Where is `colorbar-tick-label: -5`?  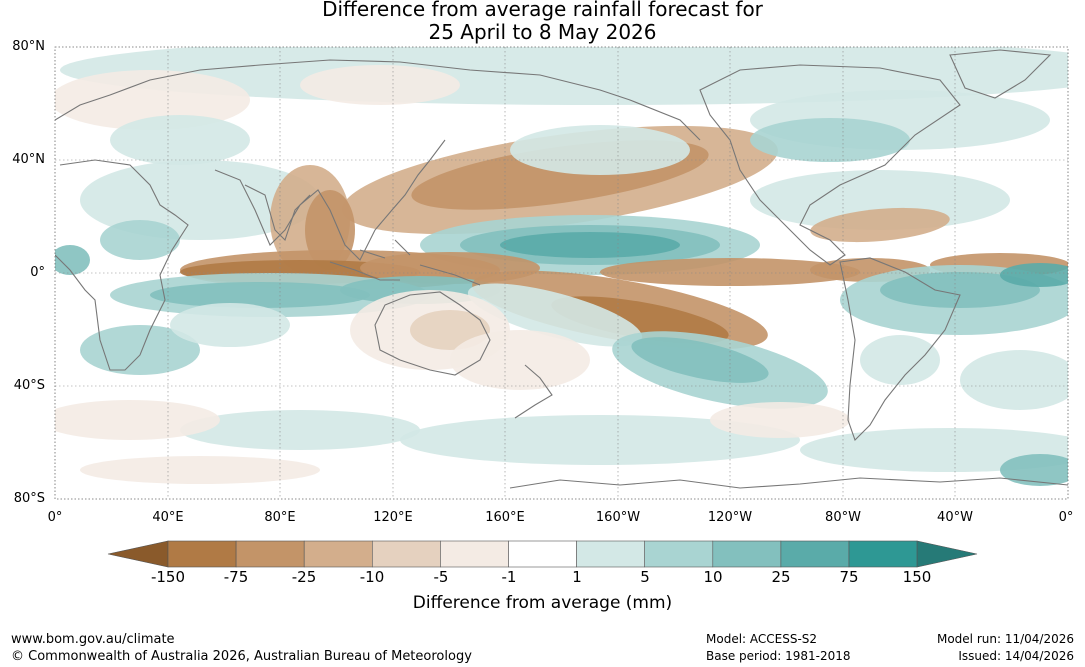
colorbar-tick-label: -5 is located at coordinates (441, 577).